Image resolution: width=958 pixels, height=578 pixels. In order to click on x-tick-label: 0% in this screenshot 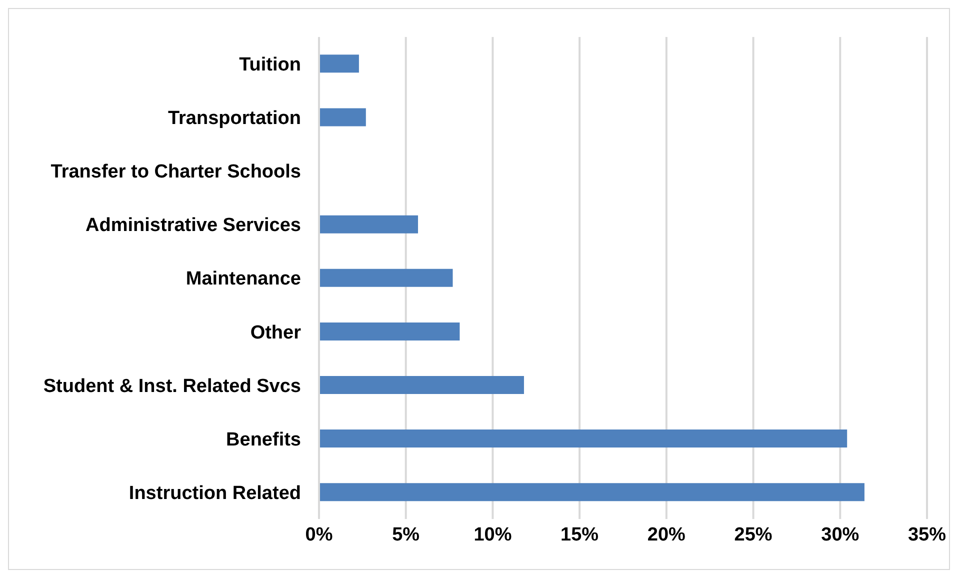, I will do `click(319, 535)`.